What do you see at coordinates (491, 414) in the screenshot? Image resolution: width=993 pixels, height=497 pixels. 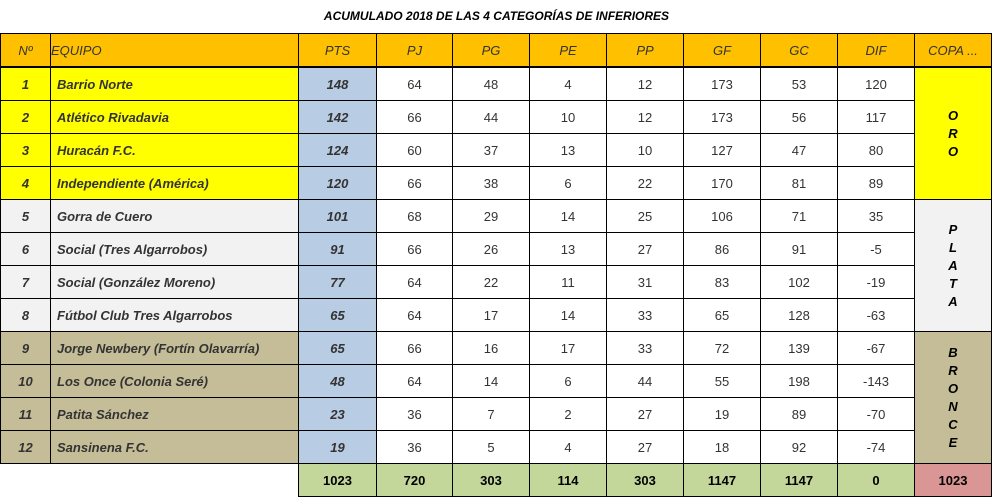 I see `cell-pg: 7` at bounding box center [491, 414].